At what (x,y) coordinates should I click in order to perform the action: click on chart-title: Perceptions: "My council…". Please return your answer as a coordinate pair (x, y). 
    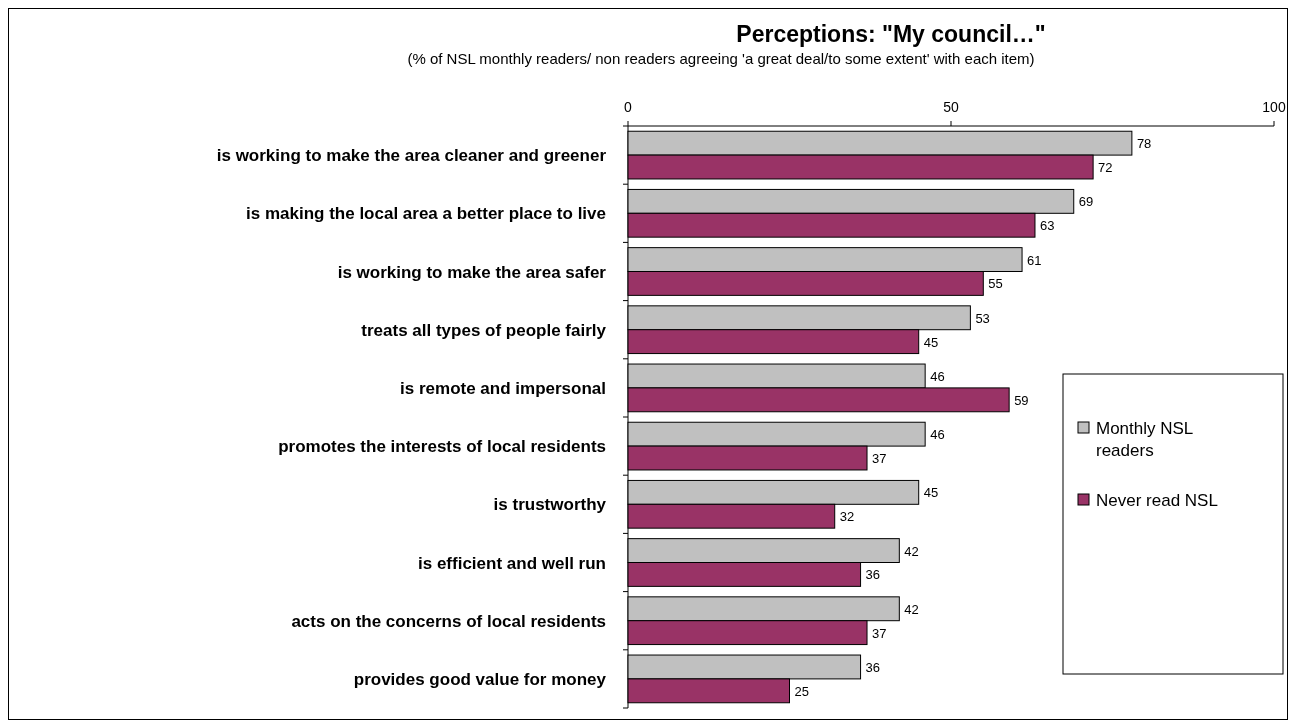
    Looking at the image, I should click on (891, 34).